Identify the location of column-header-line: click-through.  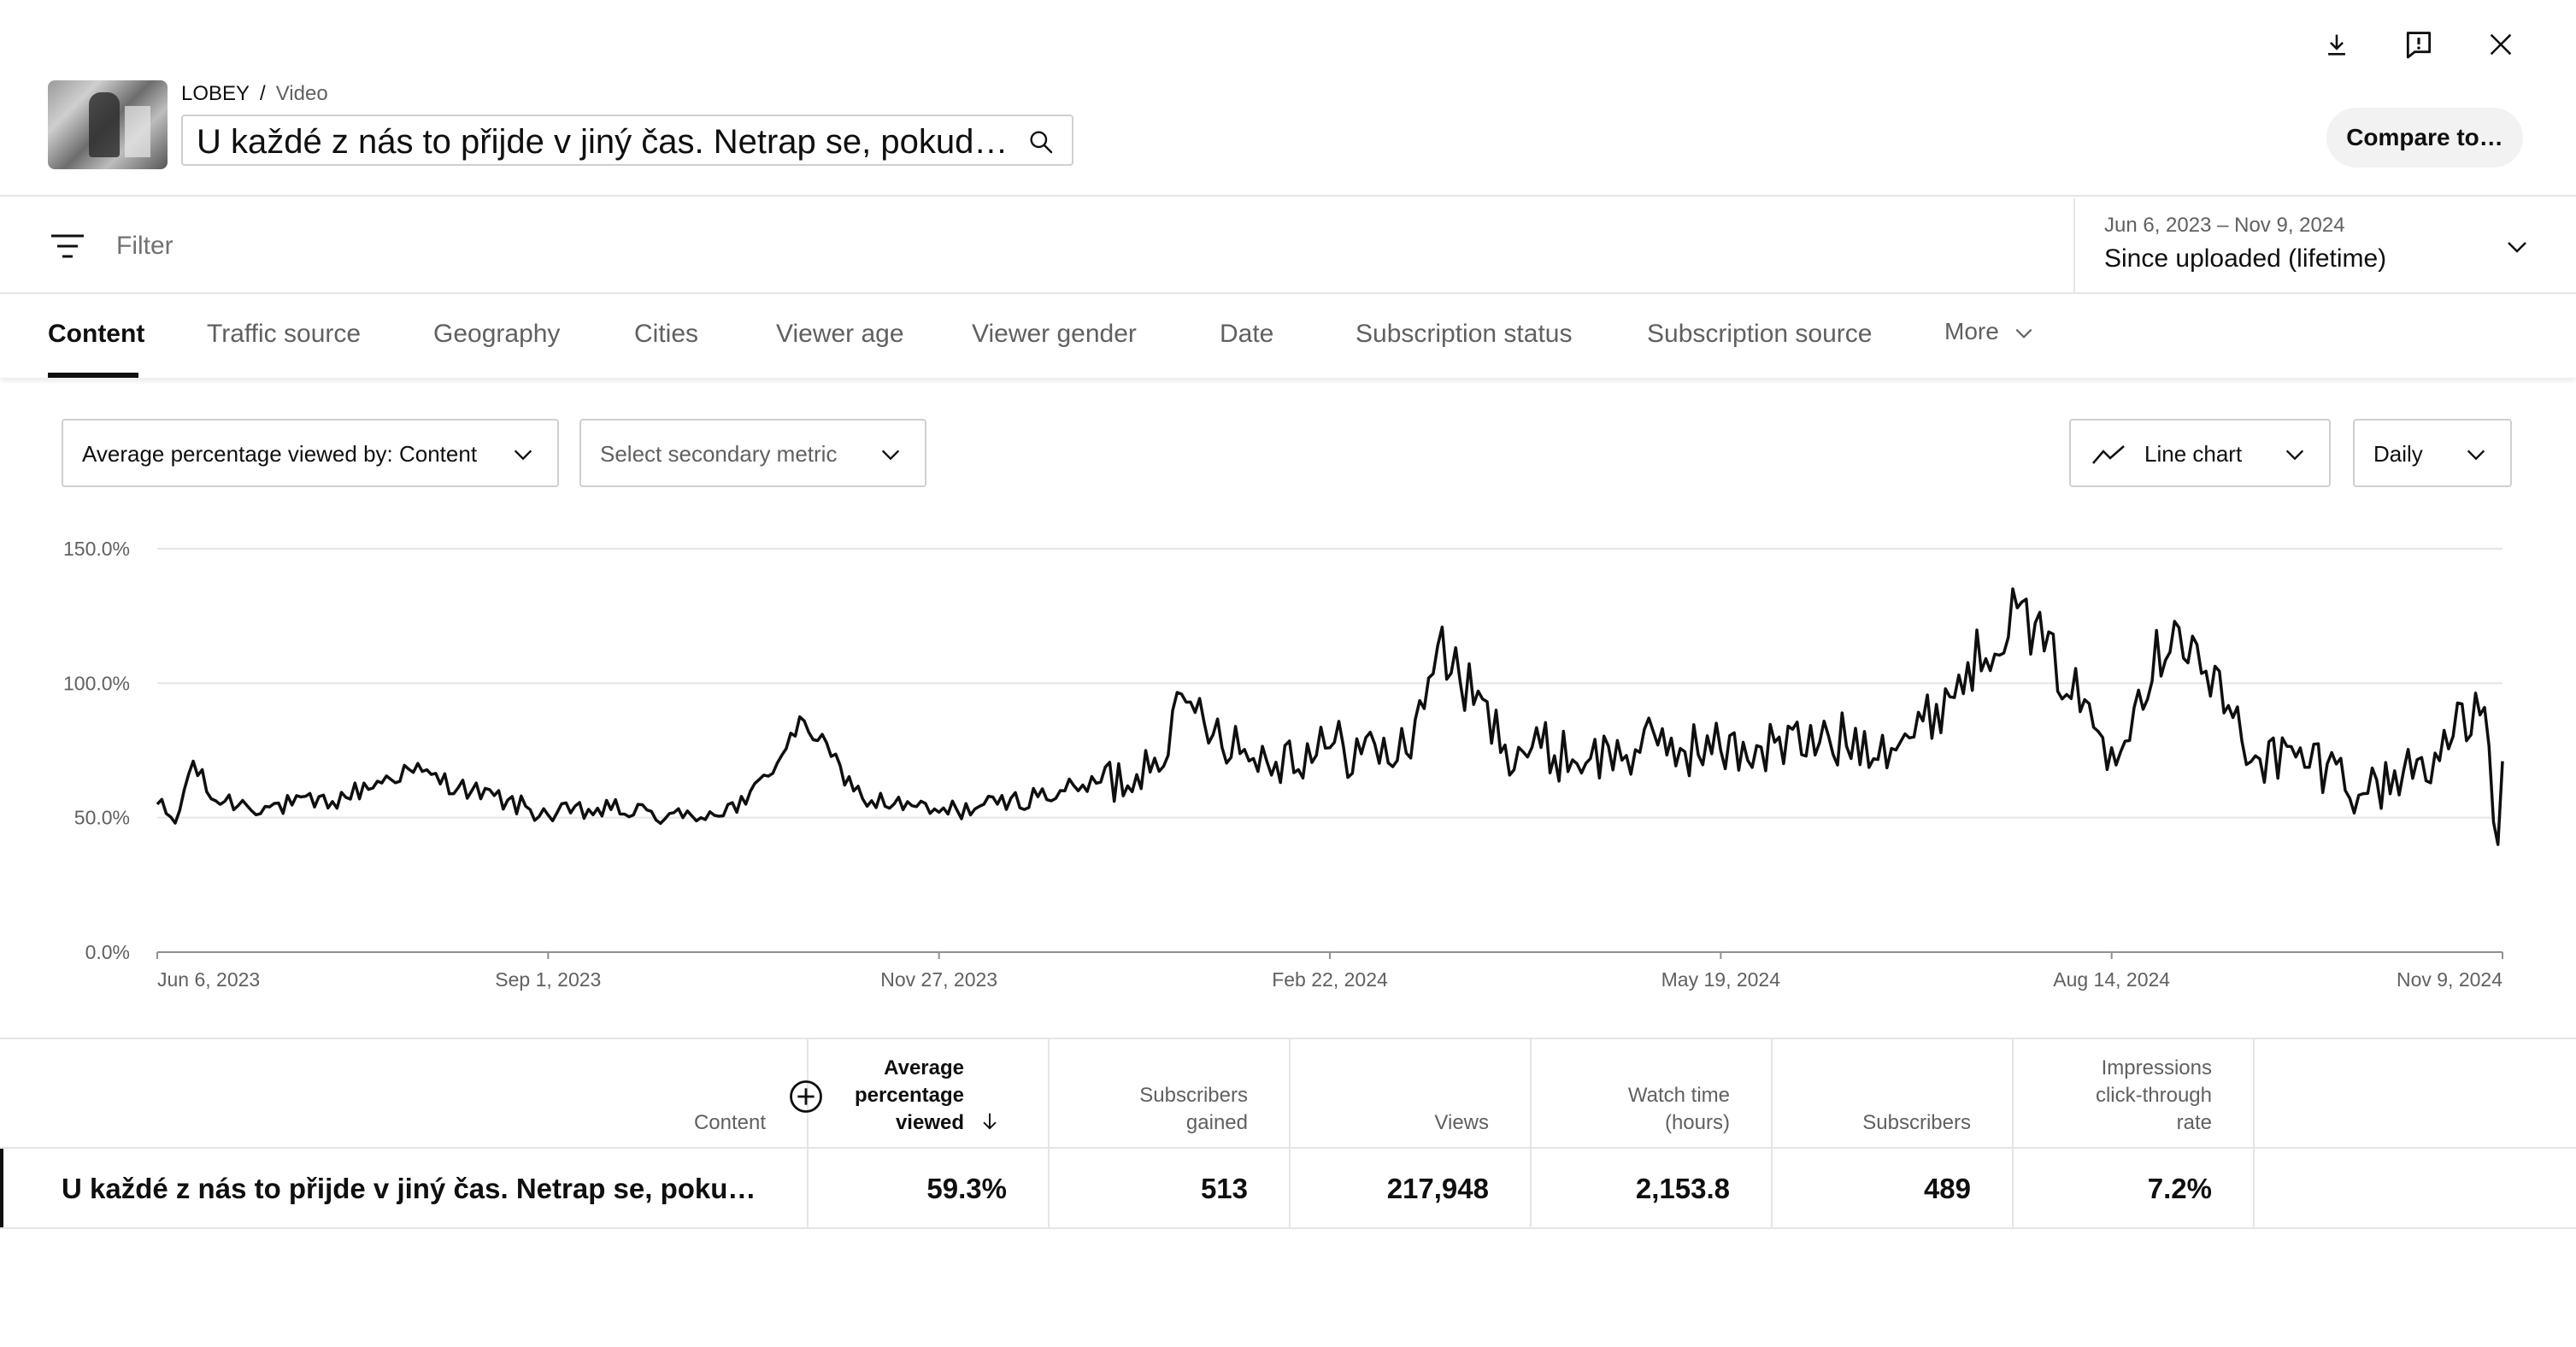
(2153, 1095).